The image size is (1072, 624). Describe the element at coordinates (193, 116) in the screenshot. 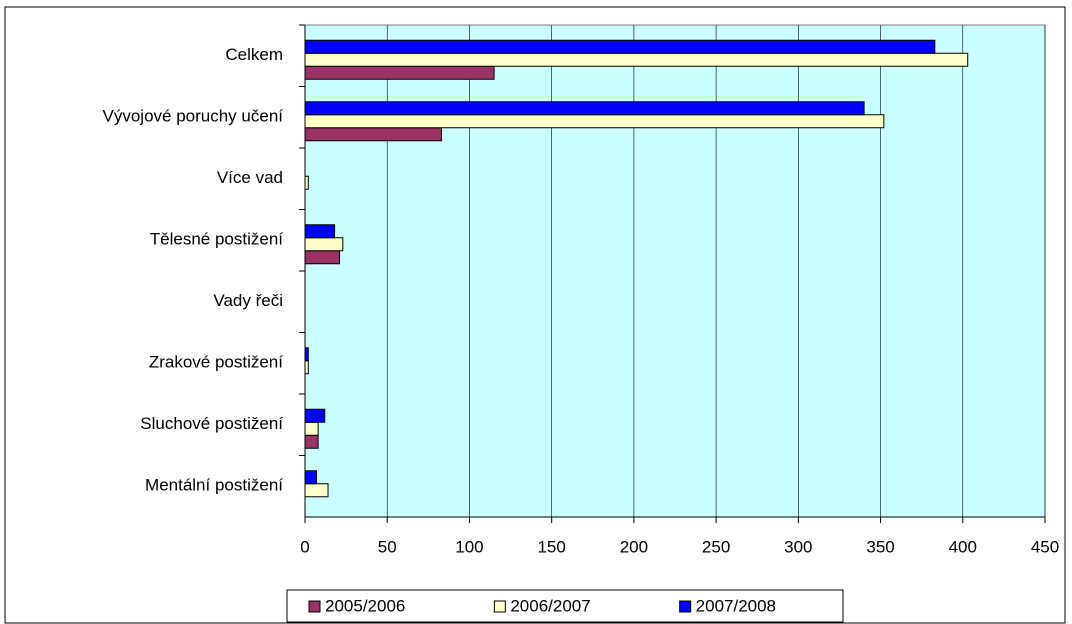

I see `y-tick-label: Vývojové poruchy učení` at that location.